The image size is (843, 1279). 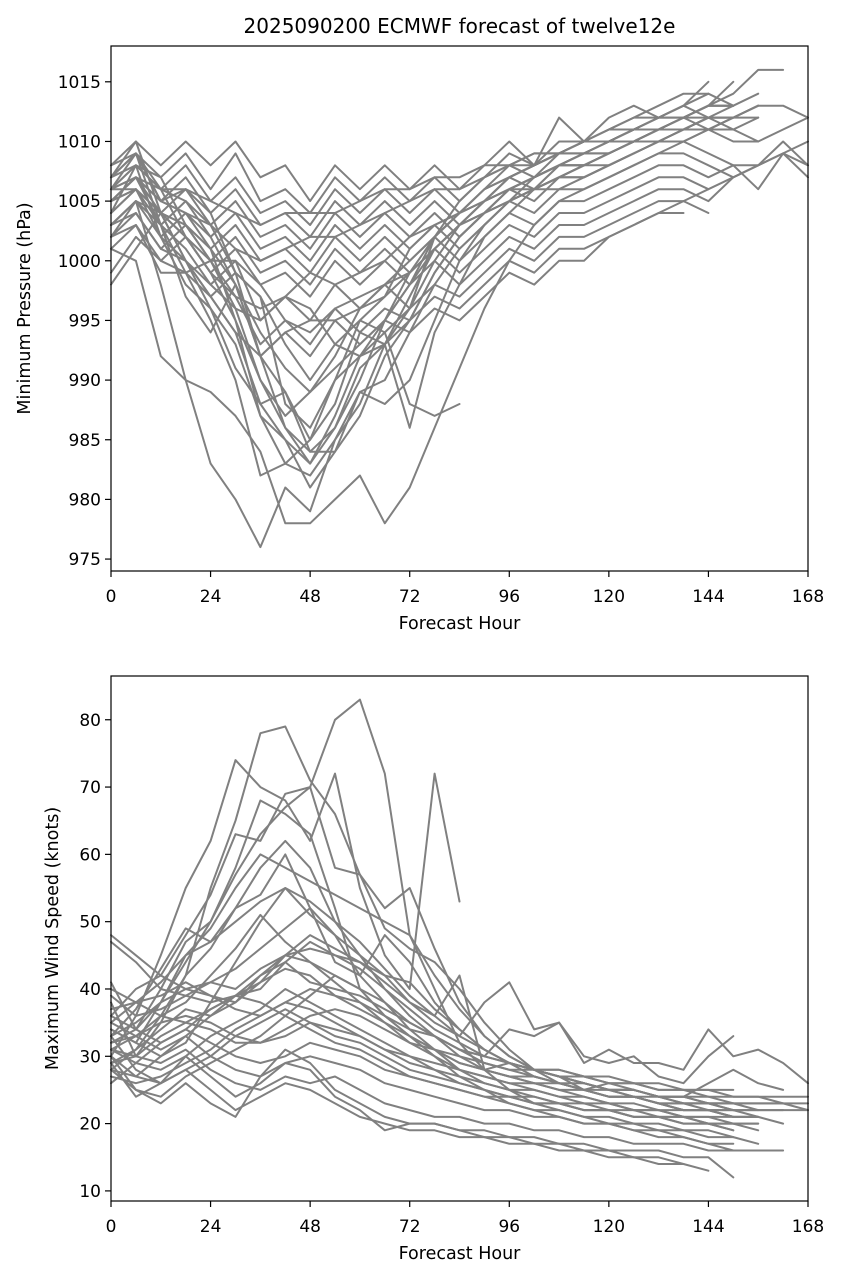 What do you see at coordinates (509, 1227) in the screenshot?
I see `wind-x-tick-label: 96` at bounding box center [509, 1227].